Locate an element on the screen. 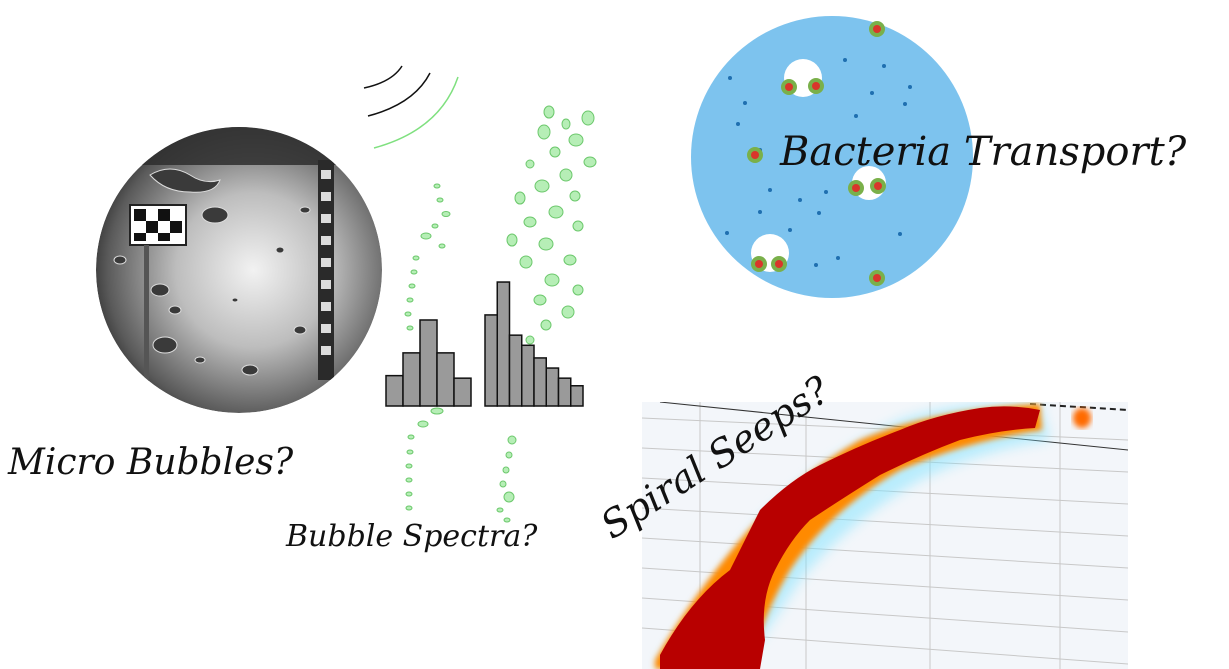 The image size is (1229, 669). micro-bubbles-photo is located at coordinates (239, 270).